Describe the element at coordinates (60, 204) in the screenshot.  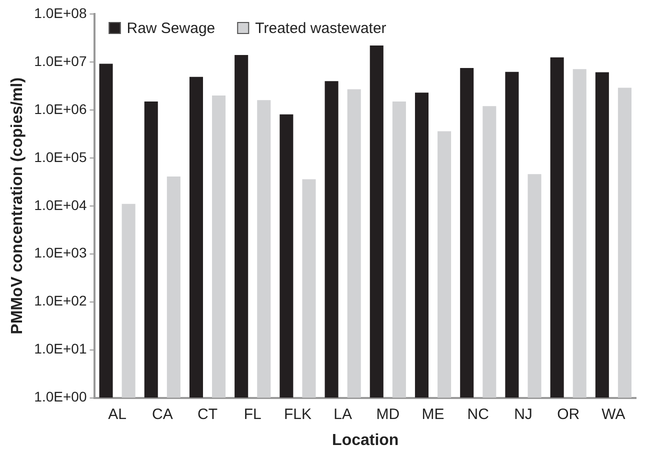
I see `y-tick-label: 1.0E+04` at that location.